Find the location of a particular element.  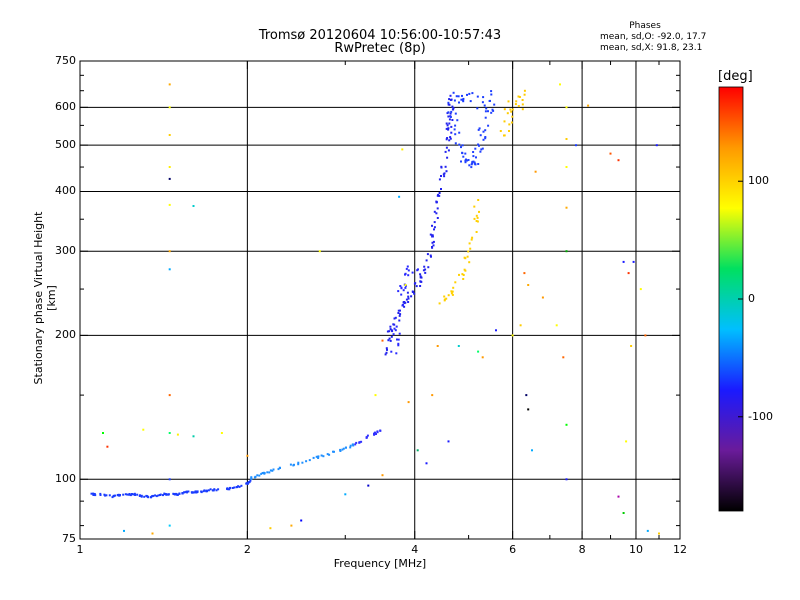

y-axis-title: Stationary phase Virtual Height [km] is located at coordinates (45, 298).